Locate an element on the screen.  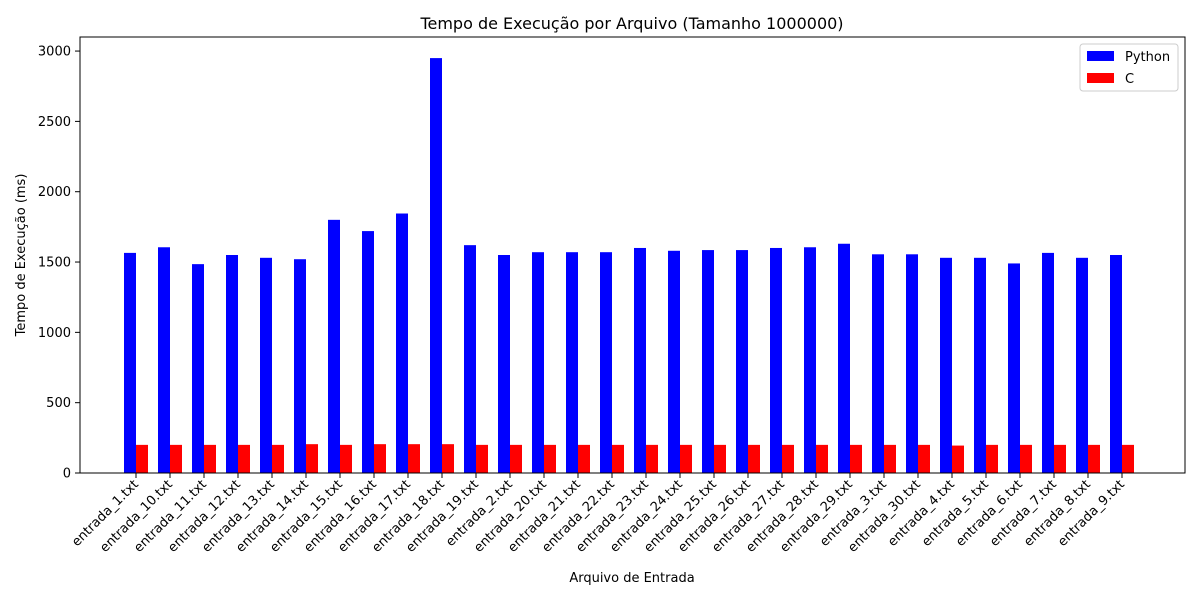
bar-c-entrada-23-txt is located at coordinates (652, 458).